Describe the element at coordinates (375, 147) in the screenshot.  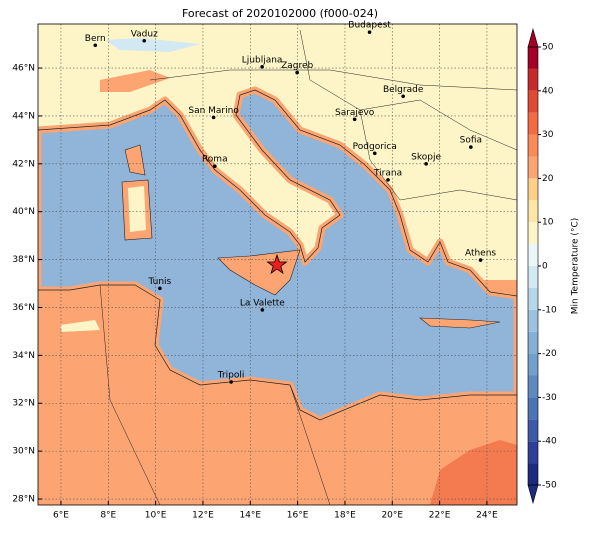
I see `city-label: Podgorica` at that location.